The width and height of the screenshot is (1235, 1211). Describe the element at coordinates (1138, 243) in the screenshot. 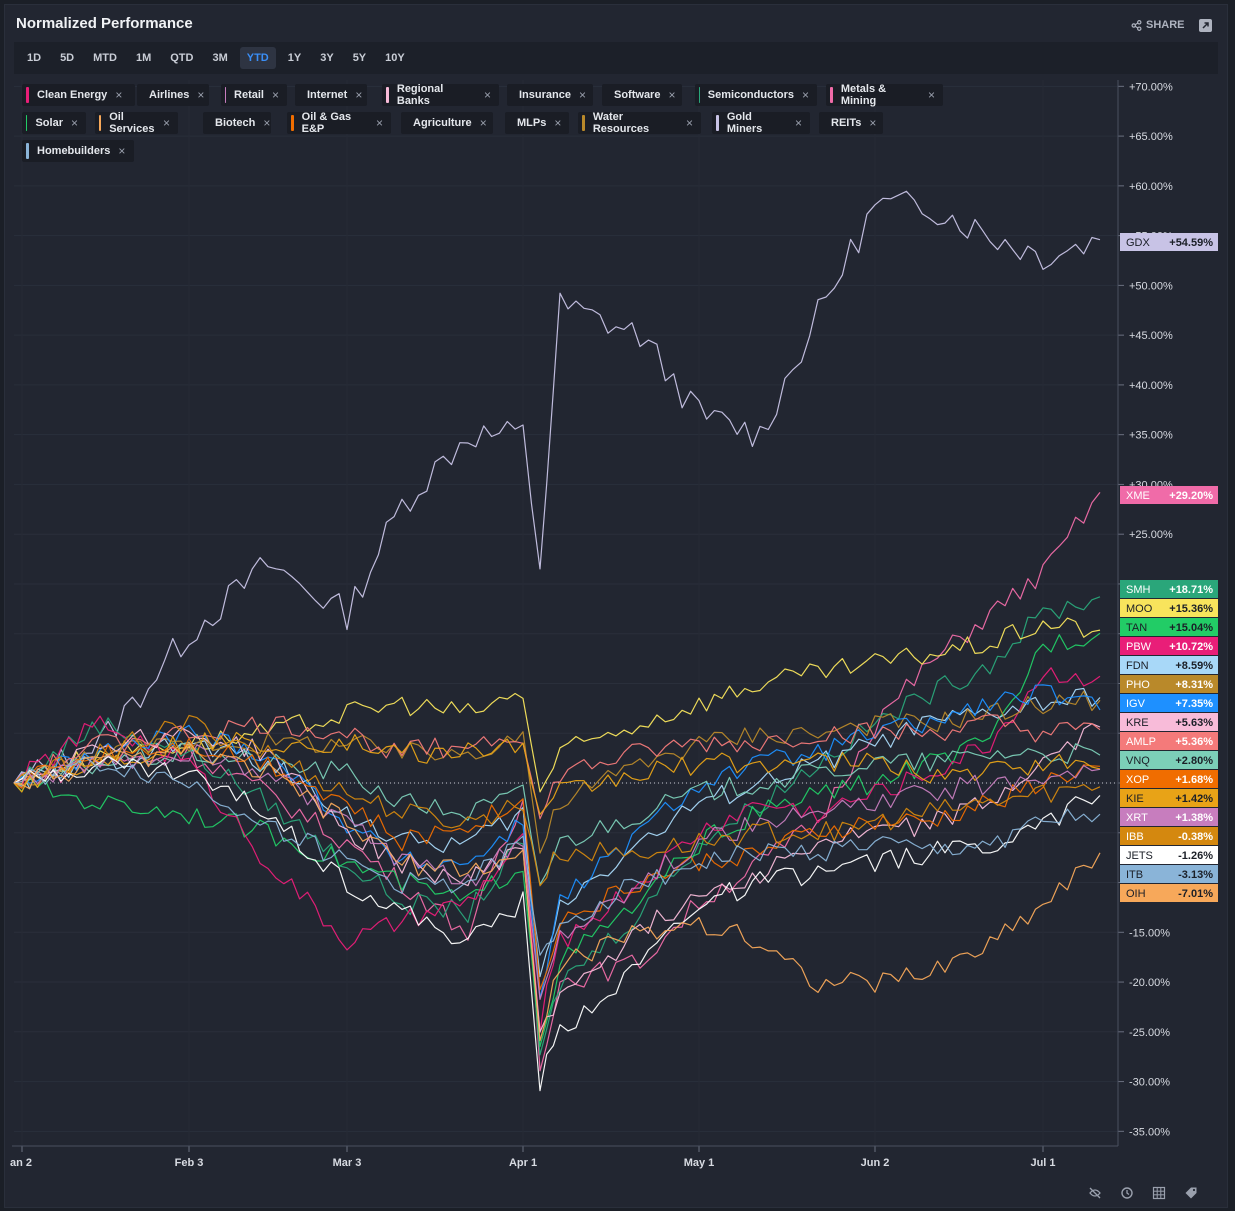

I see `series-ticker-label: GDX` at that location.